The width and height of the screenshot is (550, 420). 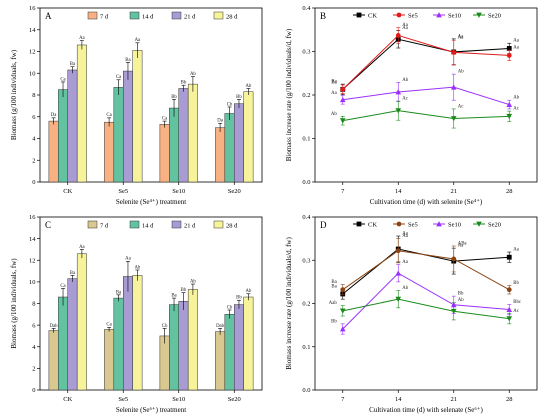 I want to click on x-tick-label: 21, so click(x=454, y=191).